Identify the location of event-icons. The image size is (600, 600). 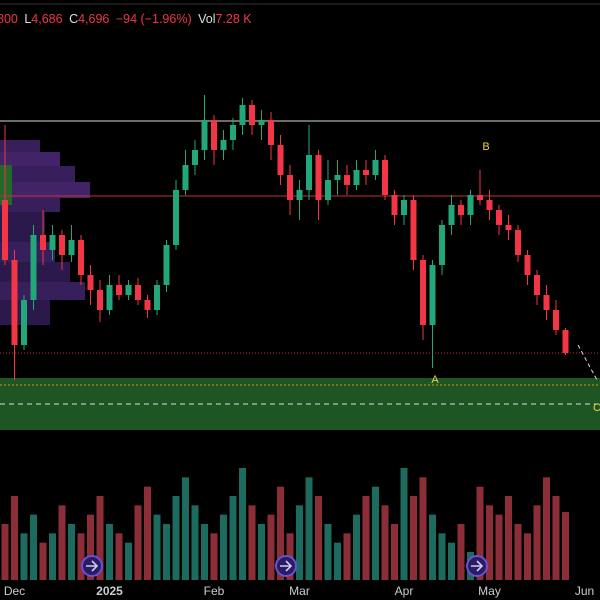
(284, 566).